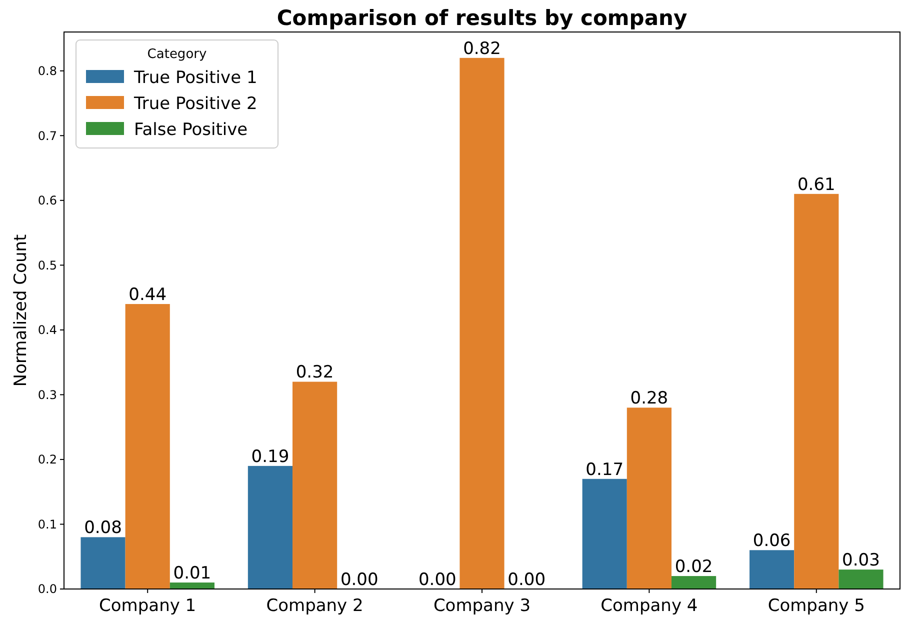 The width and height of the screenshot is (912, 633). Describe the element at coordinates (270, 456) in the screenshot. I see `data-label: 0.19` at that location.